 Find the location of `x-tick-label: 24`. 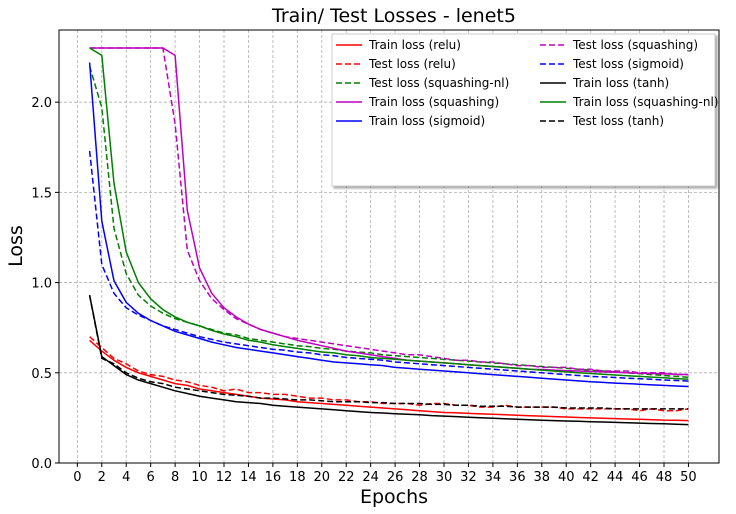

x-tick-label: 24 is located at coordinates (370, 477).